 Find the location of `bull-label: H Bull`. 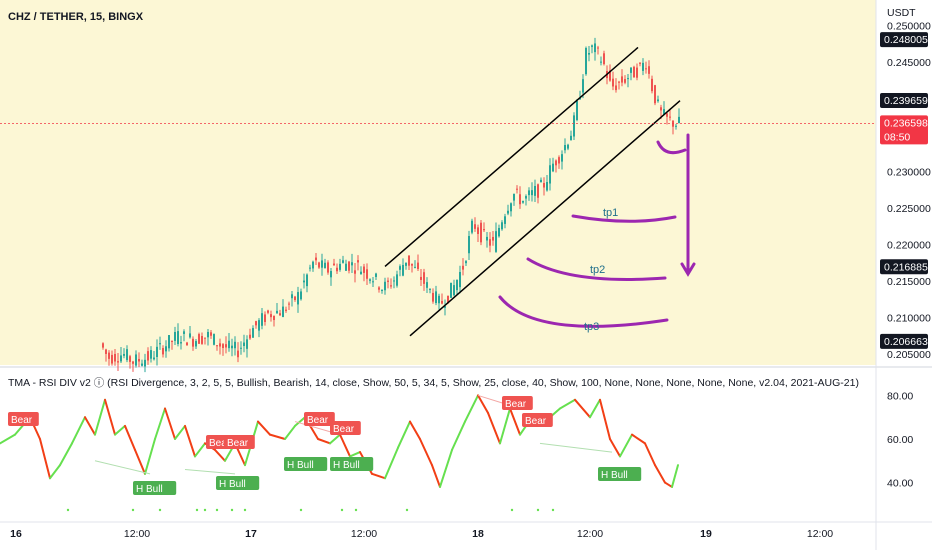

bull-label: H Bull is located at coordinates (155, 488).